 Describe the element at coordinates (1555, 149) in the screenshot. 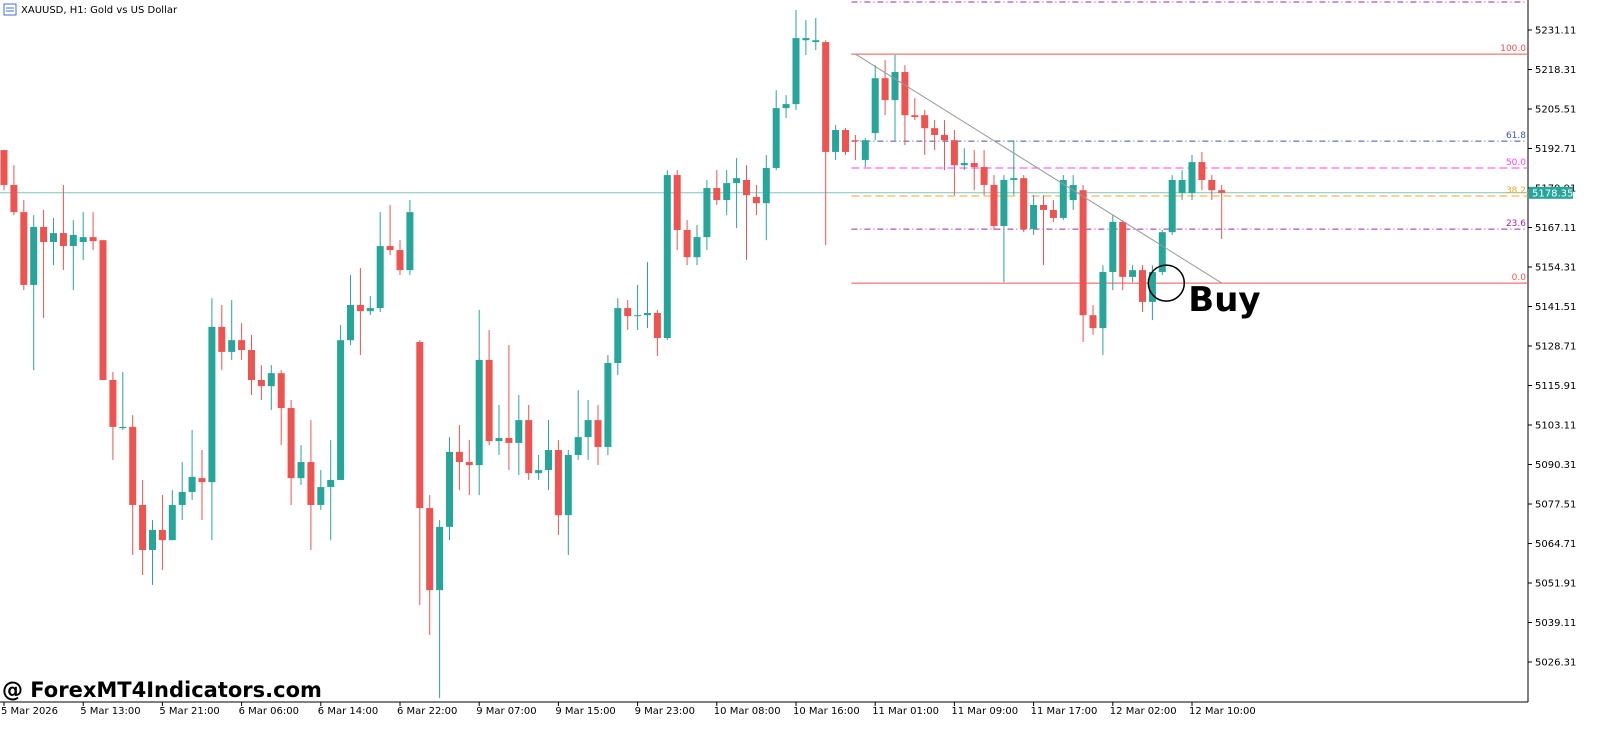

I see `y-tick-label: 5192.71` at that location.